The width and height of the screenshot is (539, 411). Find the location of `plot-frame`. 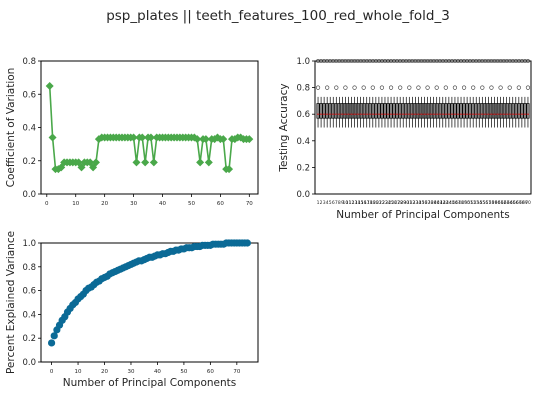

plot-frame is located at coordinates (149, 127).